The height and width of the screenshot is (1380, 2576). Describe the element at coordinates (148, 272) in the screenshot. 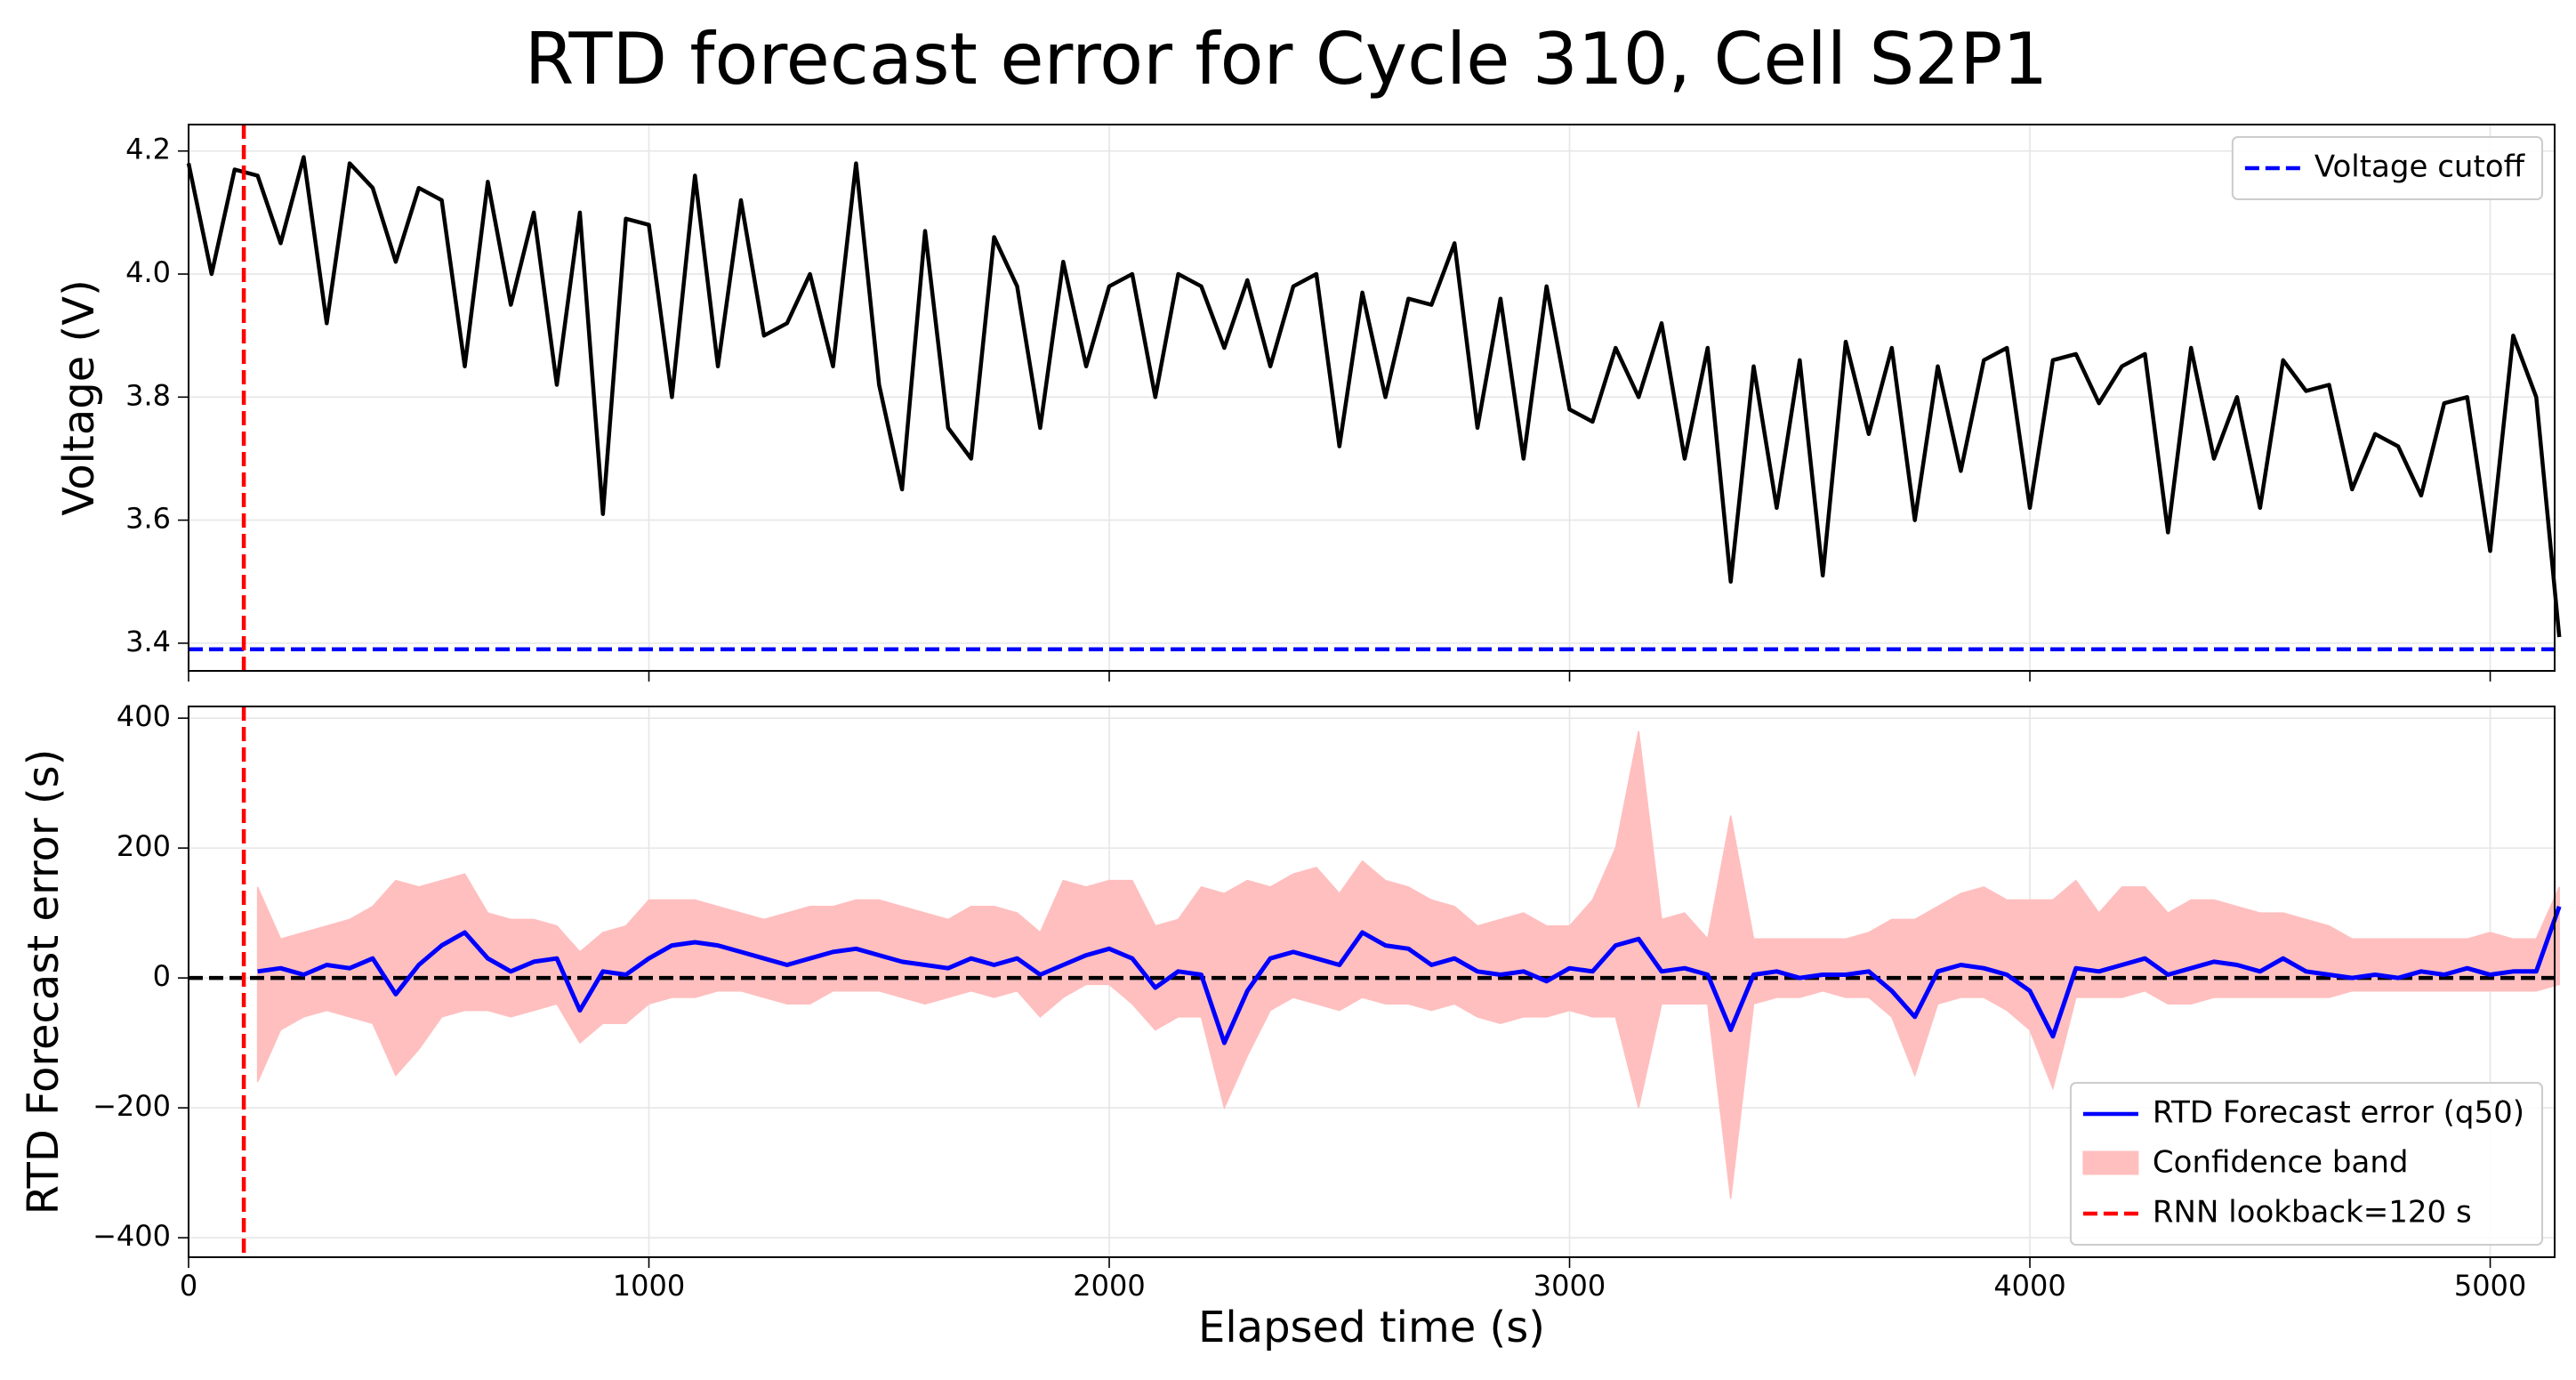

I see `y-tick-label: 4.0` at that location.